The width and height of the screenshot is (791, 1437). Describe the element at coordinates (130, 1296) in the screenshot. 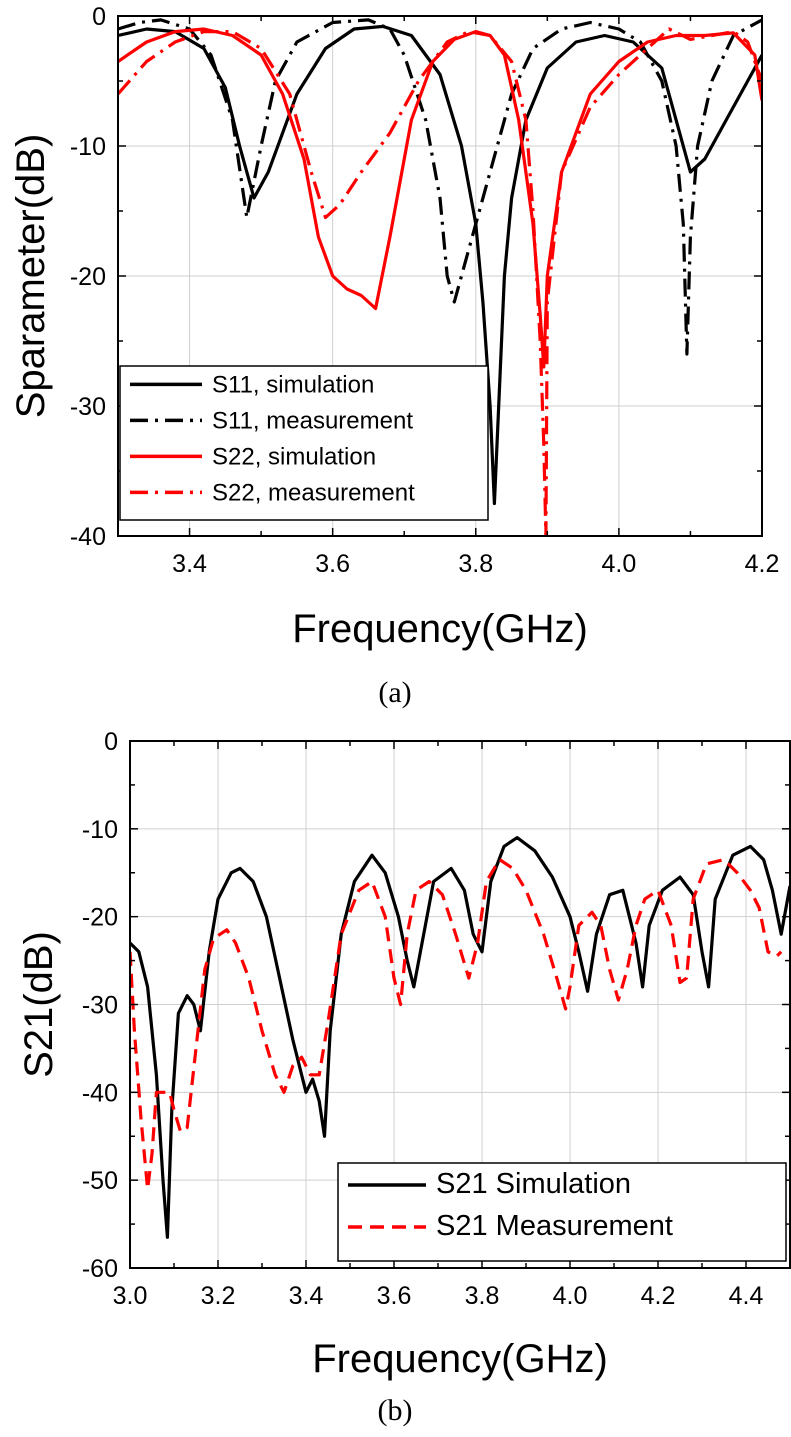

I see `x-tick-label: 3.0` at that location.